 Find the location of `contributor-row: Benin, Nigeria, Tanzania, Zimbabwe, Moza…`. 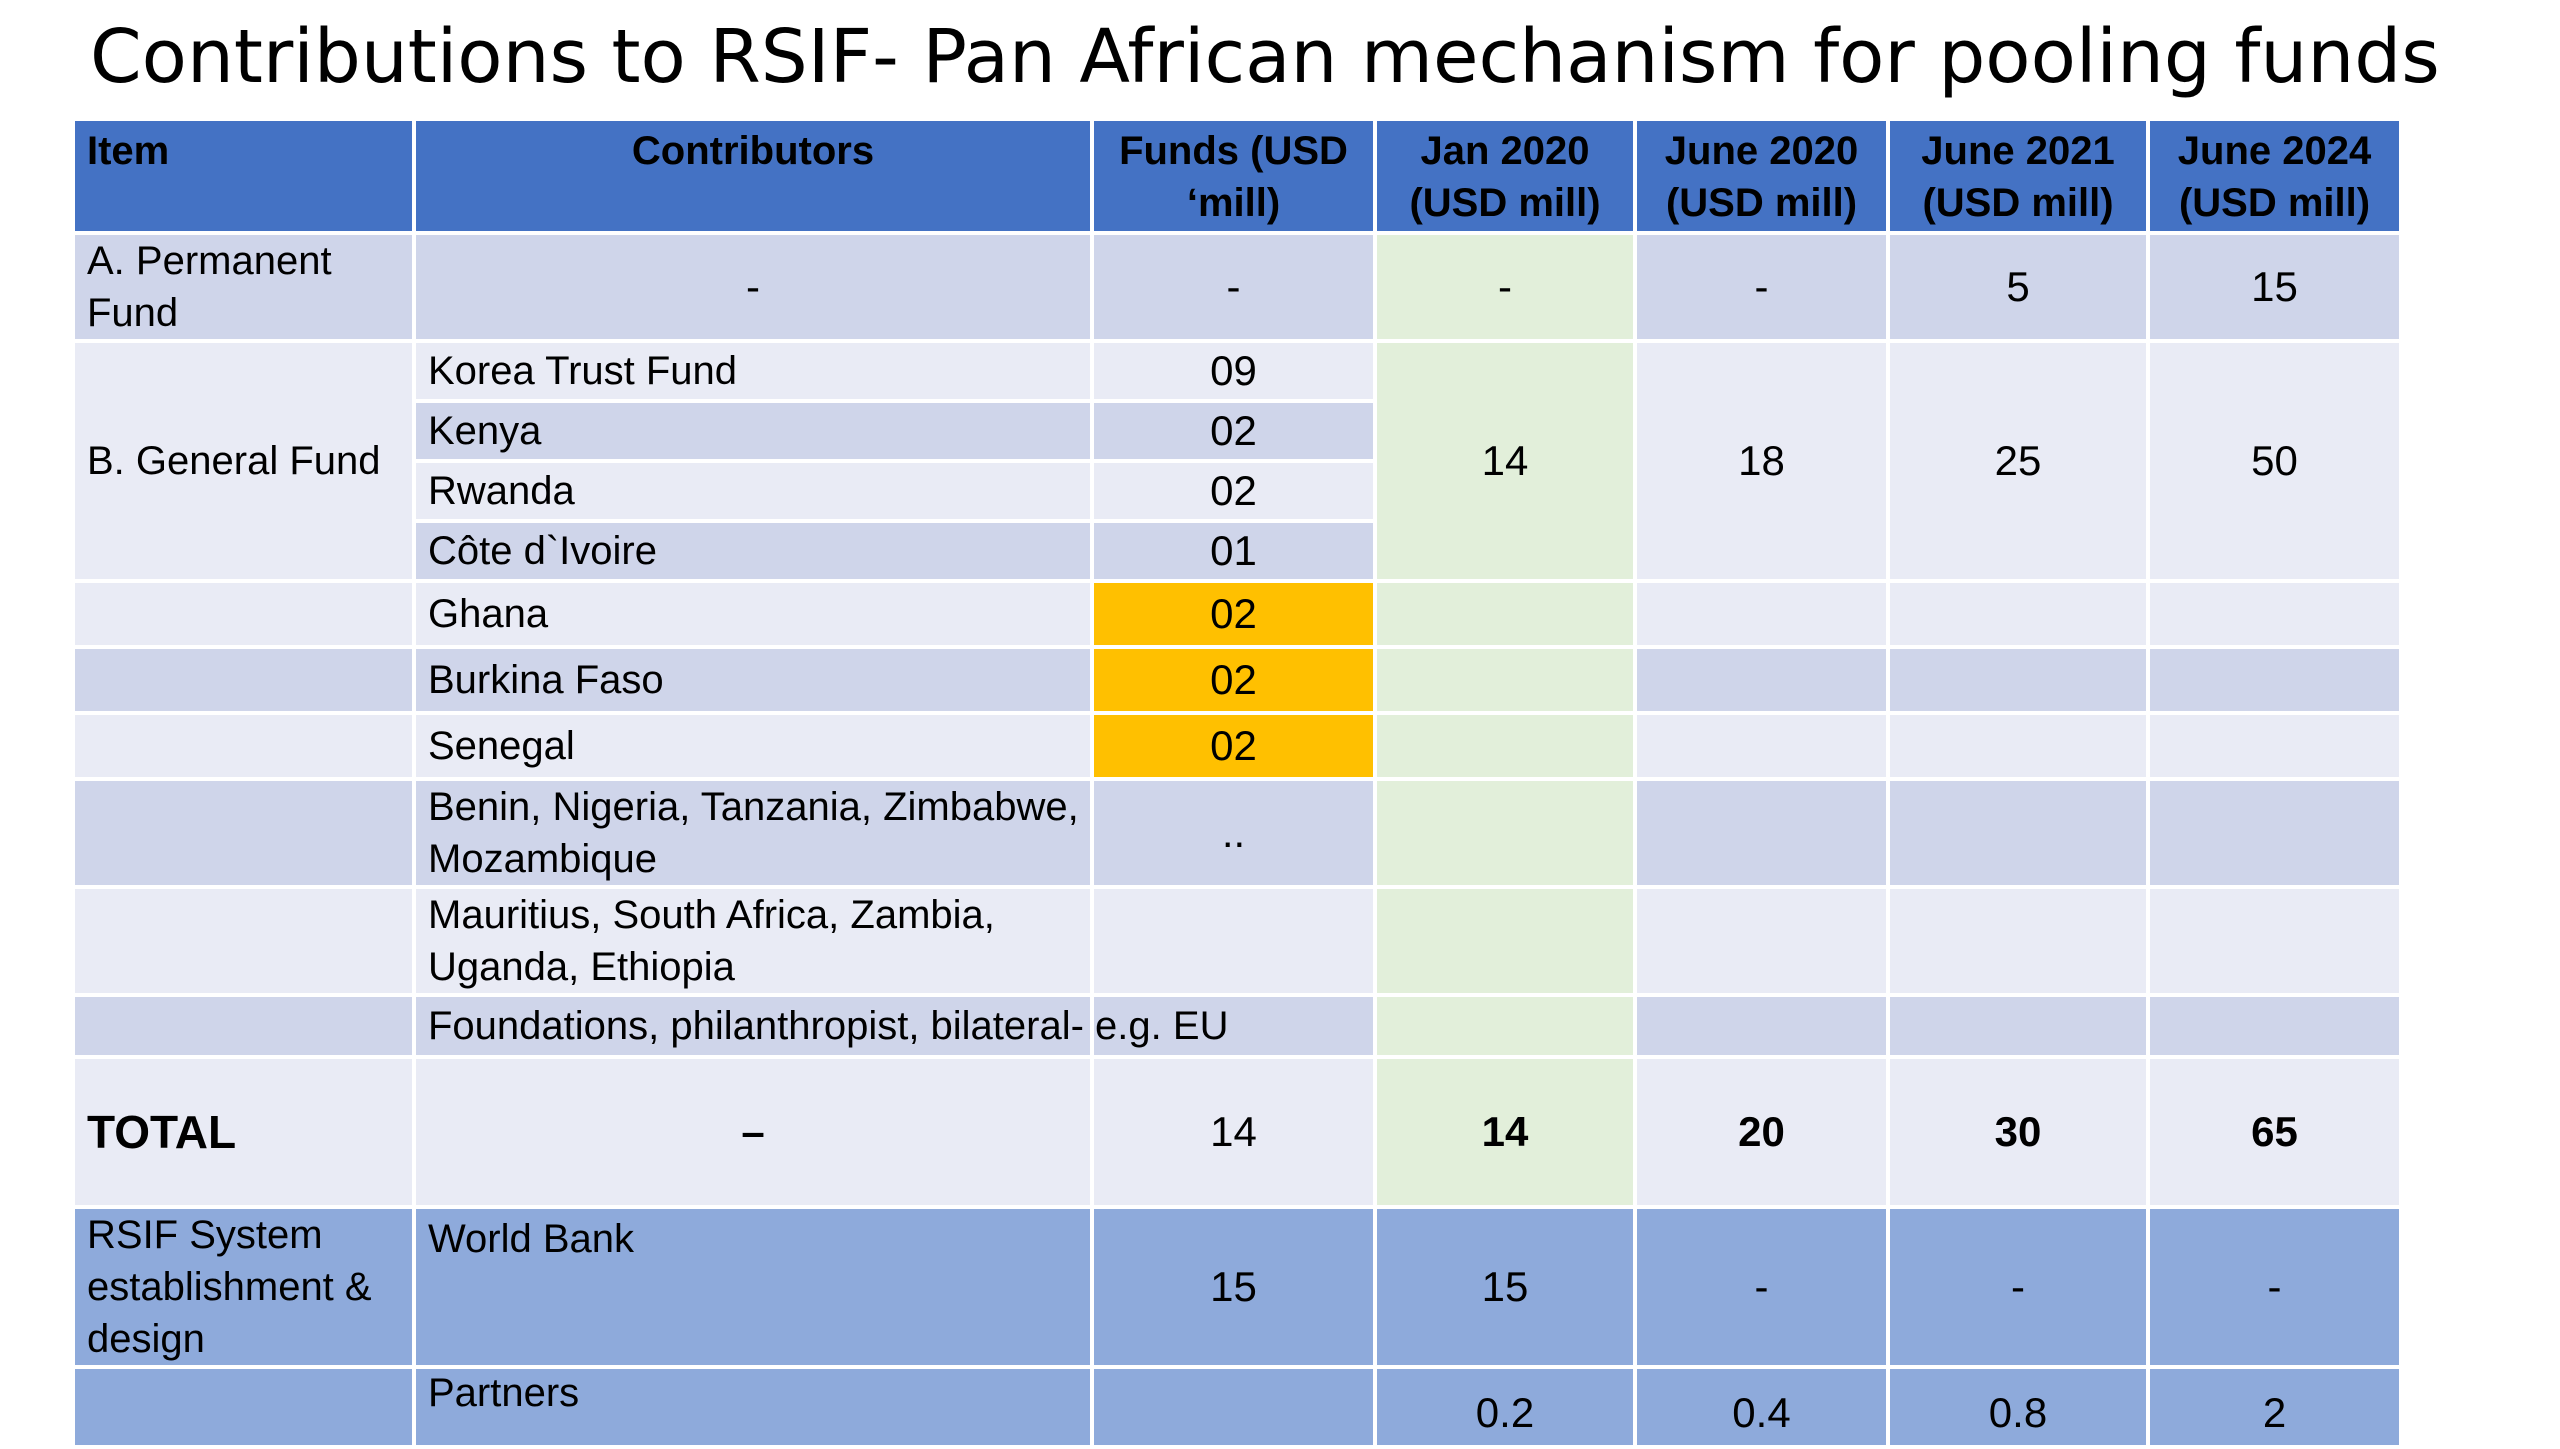

contributor-row: Benin, Nigeria, Tanzania, Zimbabwe, Moza… is located at coordinates (1237, 833).